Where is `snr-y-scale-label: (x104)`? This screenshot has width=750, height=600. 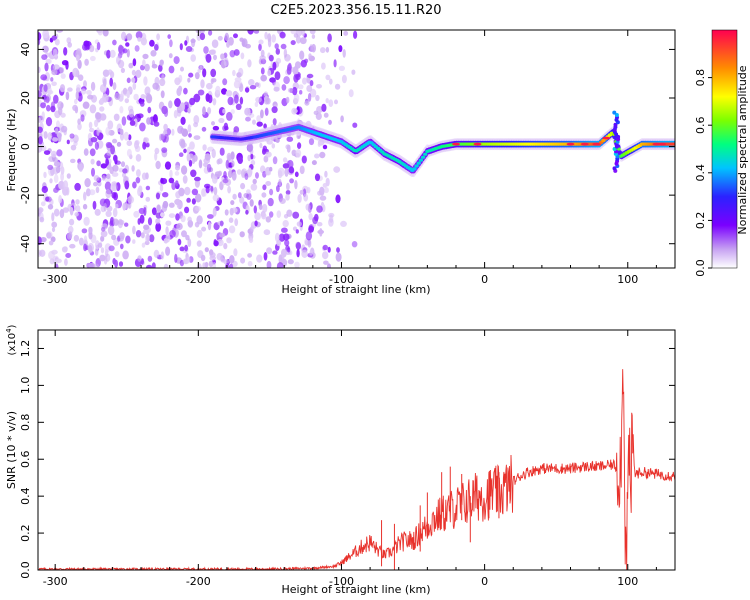 snr-y-scale-label: (x104) is located at coordinates (11, 339).